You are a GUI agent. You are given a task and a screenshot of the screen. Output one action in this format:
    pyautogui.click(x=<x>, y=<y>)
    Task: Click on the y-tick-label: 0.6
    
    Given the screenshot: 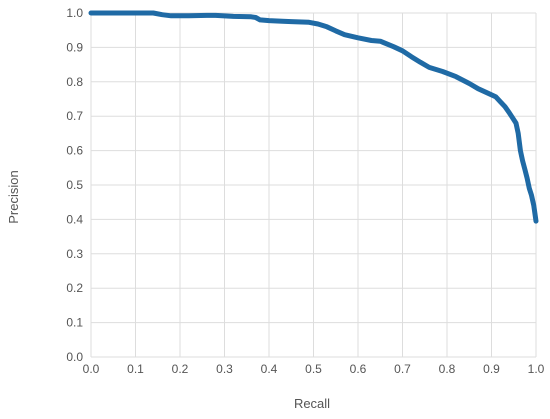 What is the action you would take?
    pyautogui.click(x=74, y=151)
    